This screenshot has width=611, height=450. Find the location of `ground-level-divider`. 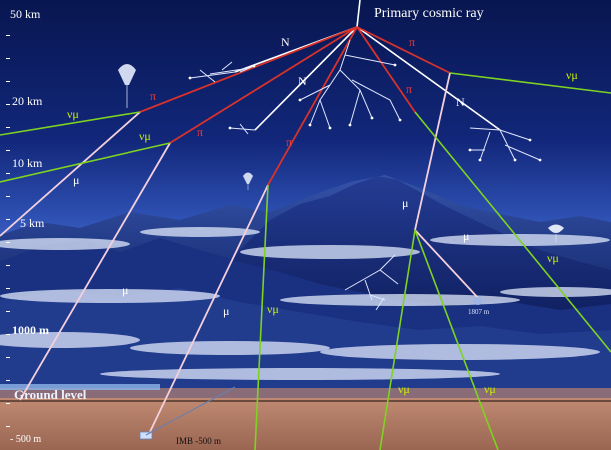

ground-level-divider is located at coordinates (305, 401).